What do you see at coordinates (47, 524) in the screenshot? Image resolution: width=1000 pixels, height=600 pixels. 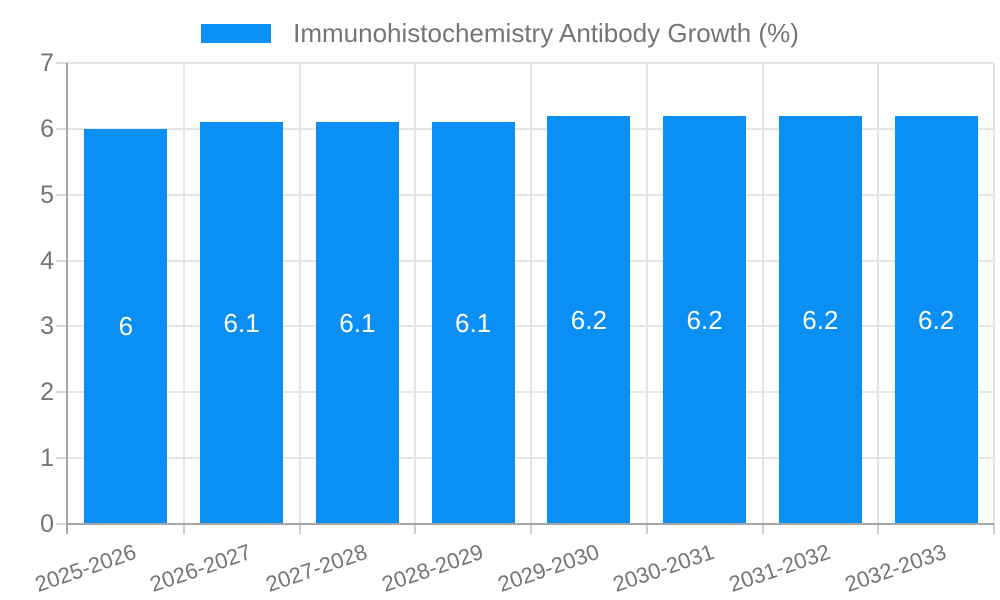 I see `y-tick-label: 0` at bounding box center [47, 524].